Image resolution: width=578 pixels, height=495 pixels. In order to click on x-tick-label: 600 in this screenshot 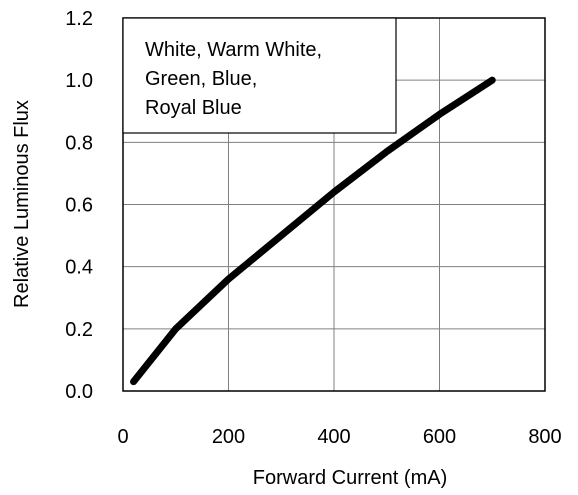, I will do `click(439, 437)`.